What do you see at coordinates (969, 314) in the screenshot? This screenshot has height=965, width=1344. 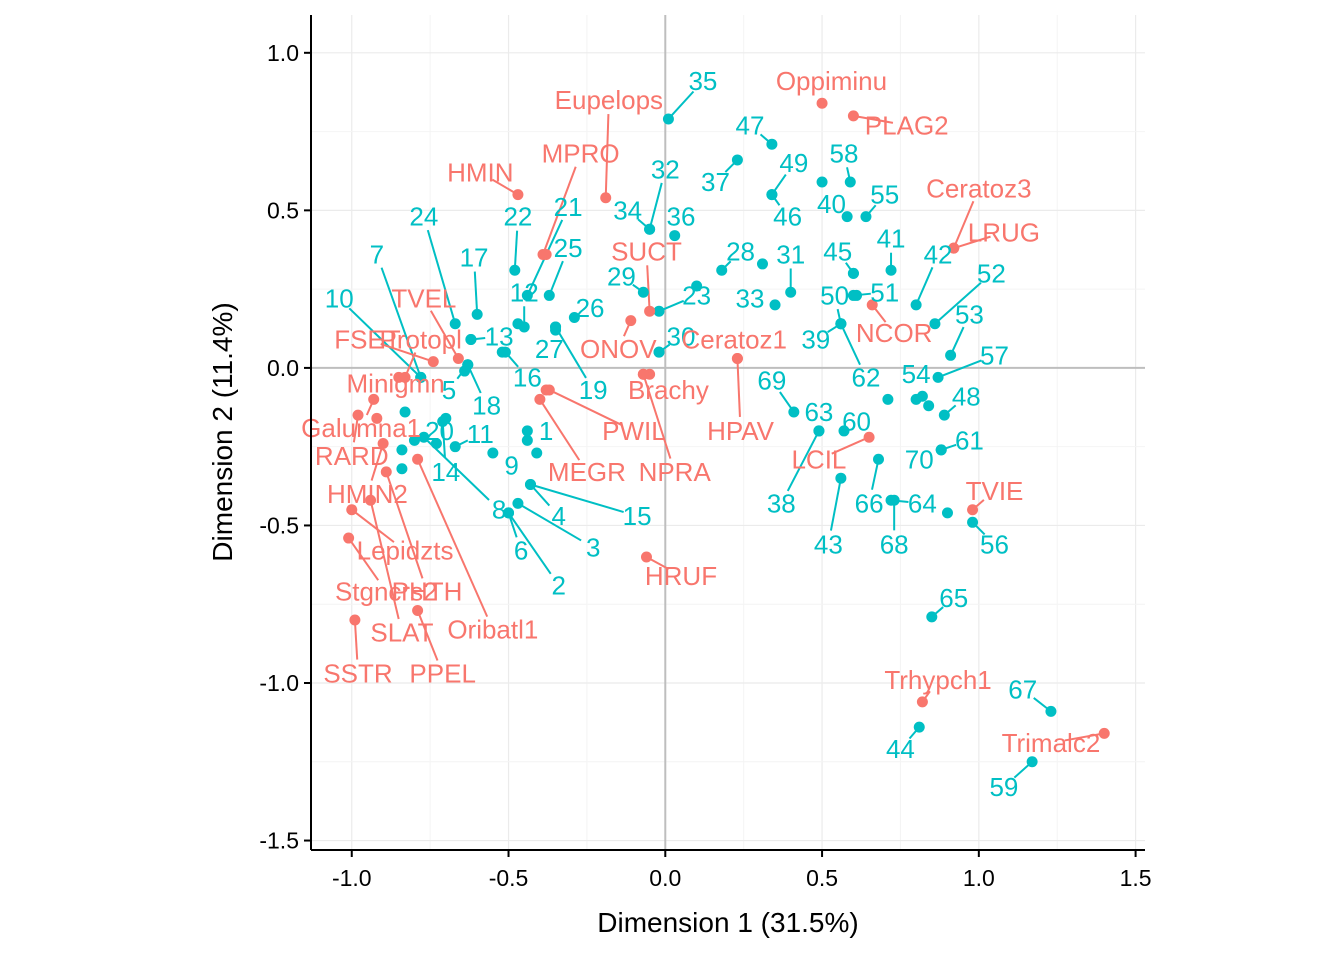 I see `site-label: 53` at bounding box center [969, 314].